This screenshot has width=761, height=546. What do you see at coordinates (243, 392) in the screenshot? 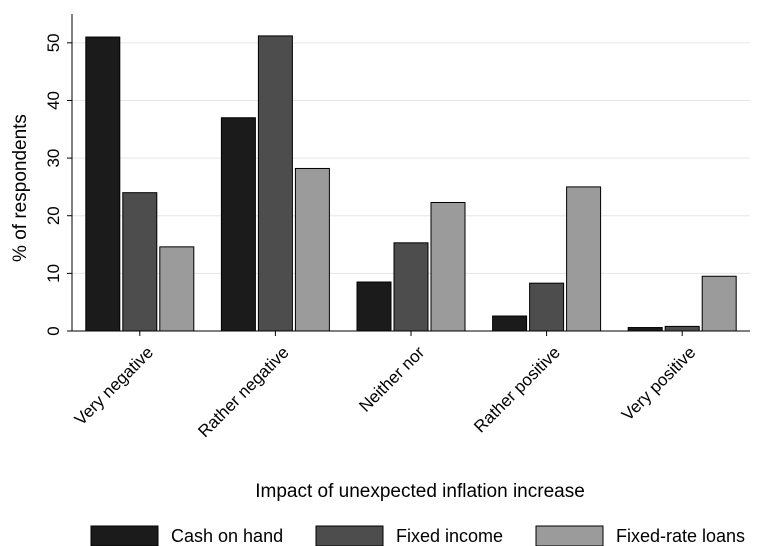
I see `x-tick-label: Rather negative` at bounding box center [243, 392].